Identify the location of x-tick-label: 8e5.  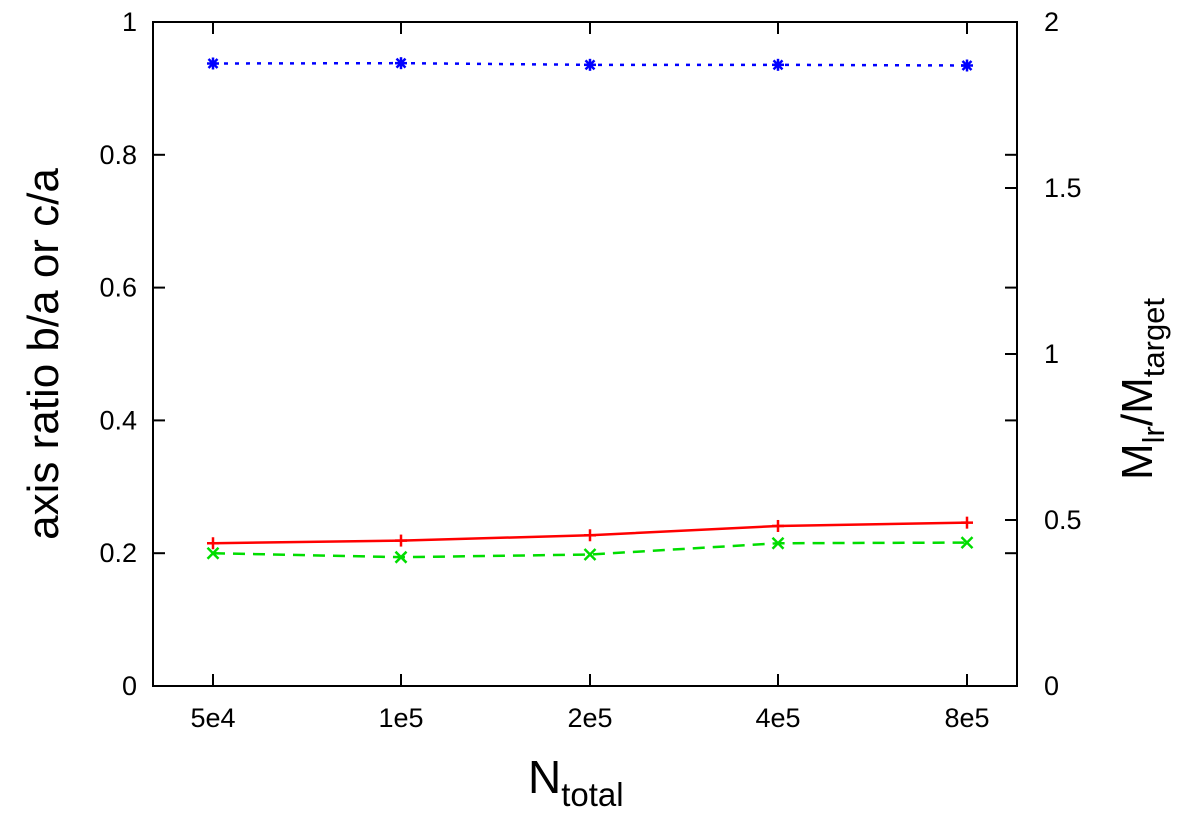
(966, 718).